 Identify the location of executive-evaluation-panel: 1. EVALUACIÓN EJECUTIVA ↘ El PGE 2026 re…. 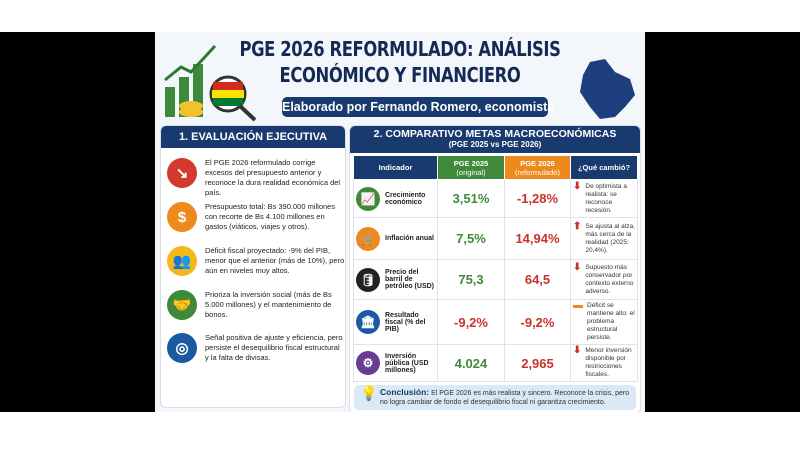
(253, 266).